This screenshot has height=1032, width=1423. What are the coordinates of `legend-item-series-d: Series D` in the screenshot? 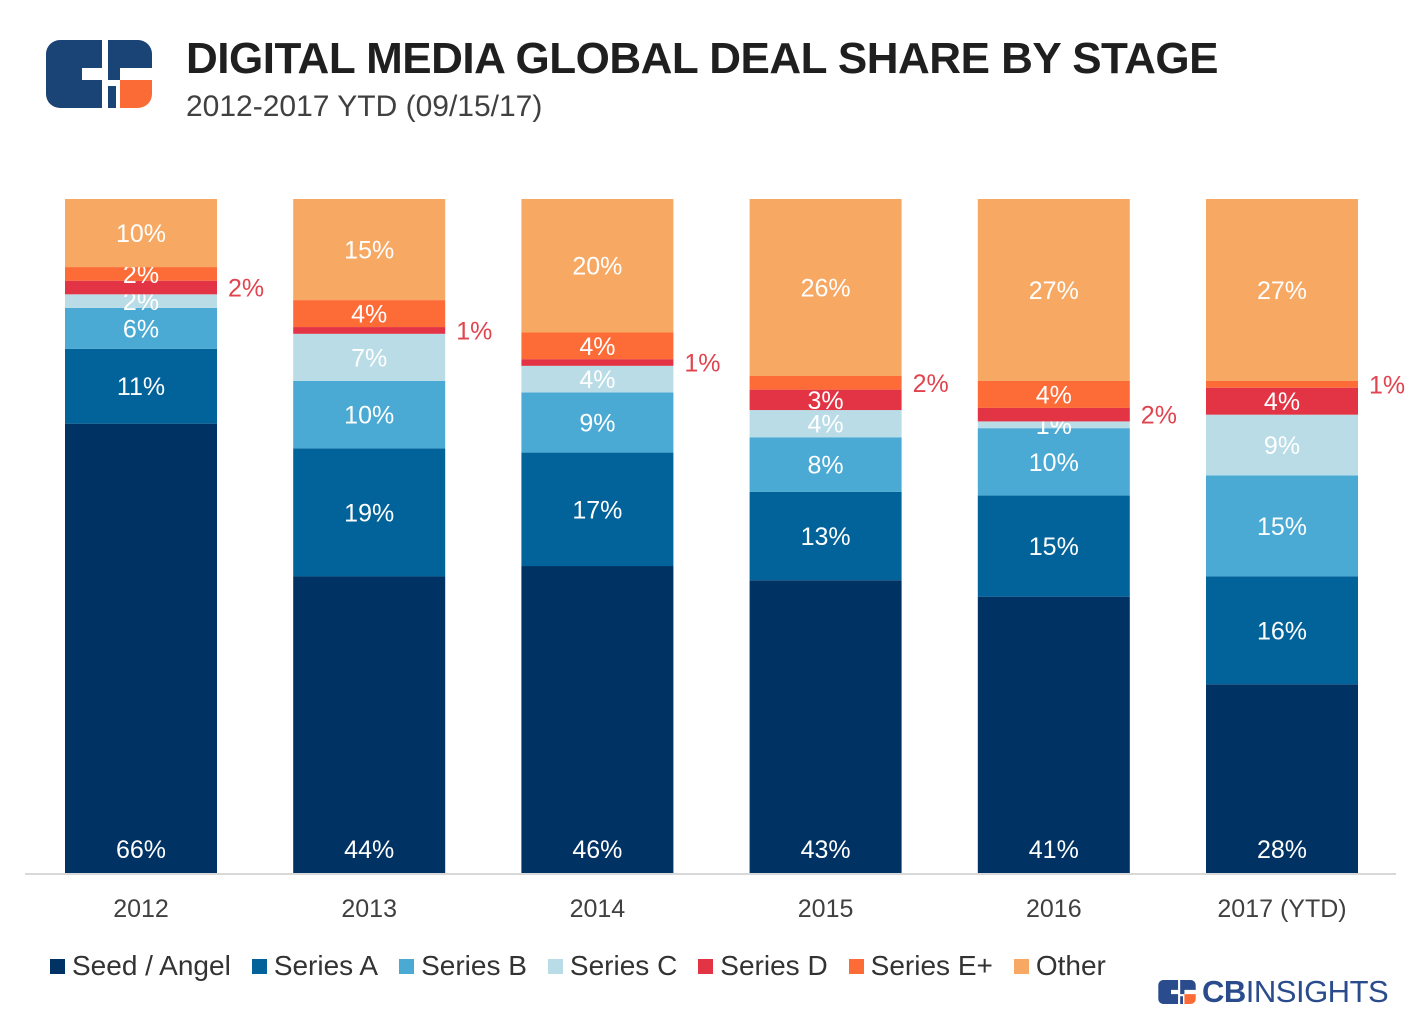 It's located at (763, 966).